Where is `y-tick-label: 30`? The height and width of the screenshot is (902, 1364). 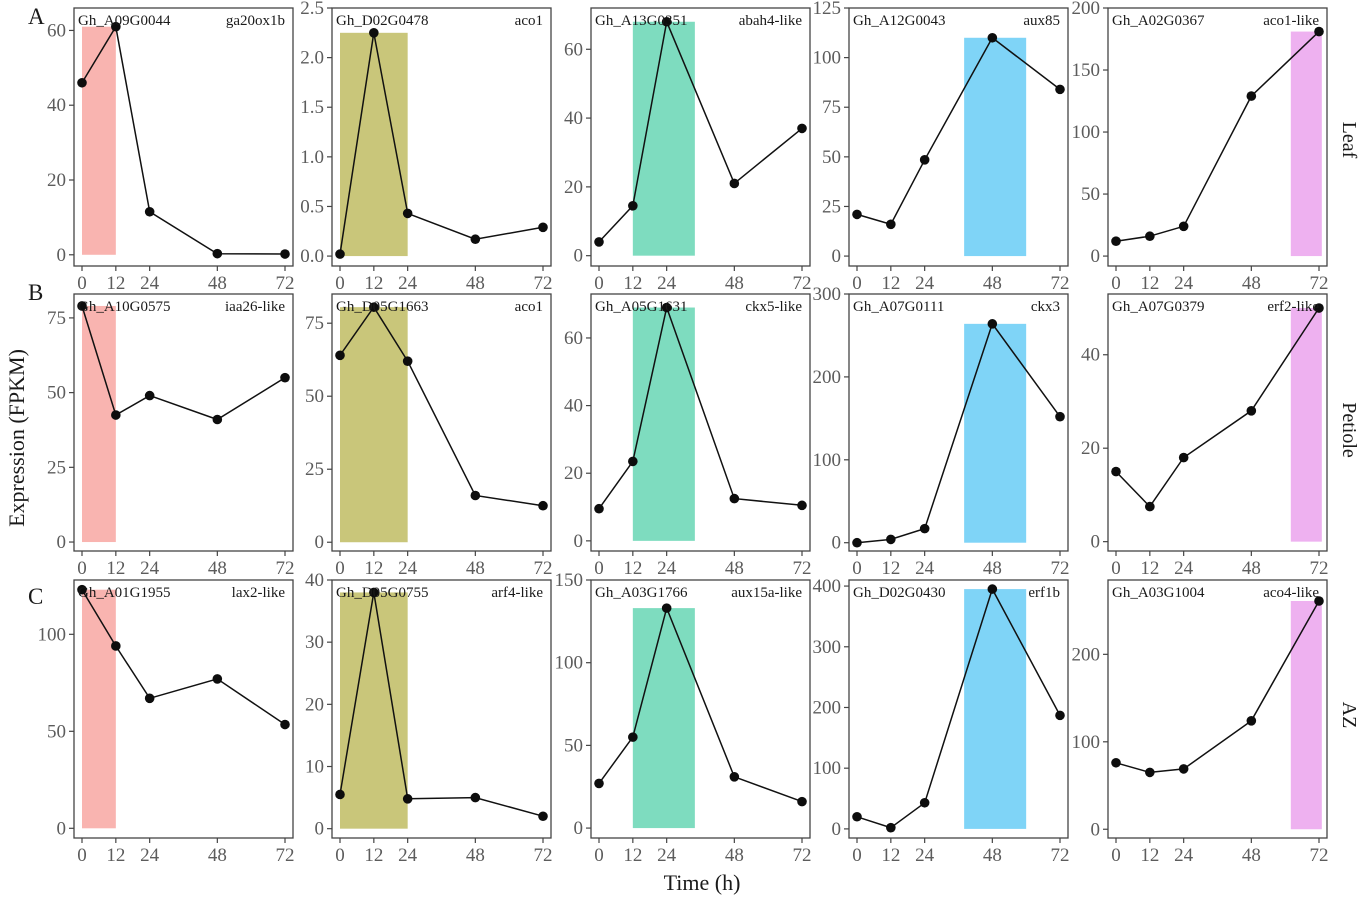
y-tick-label: 30 is located at coordinates (314, 642).